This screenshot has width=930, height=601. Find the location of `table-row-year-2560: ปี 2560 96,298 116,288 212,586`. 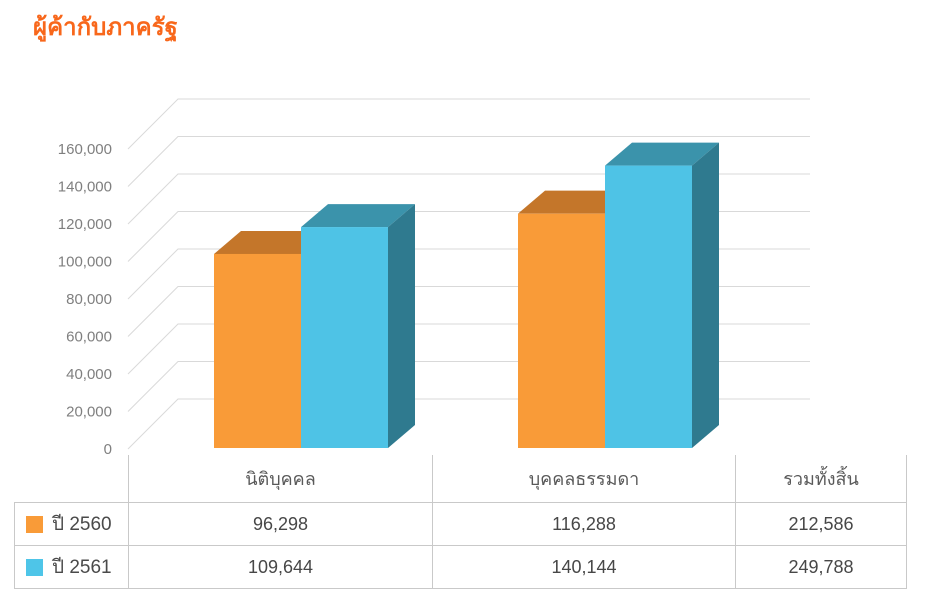

table-row-year-2560: ปี 2560 96,298 116,288 212,586 is located at coordinates (460, 523).